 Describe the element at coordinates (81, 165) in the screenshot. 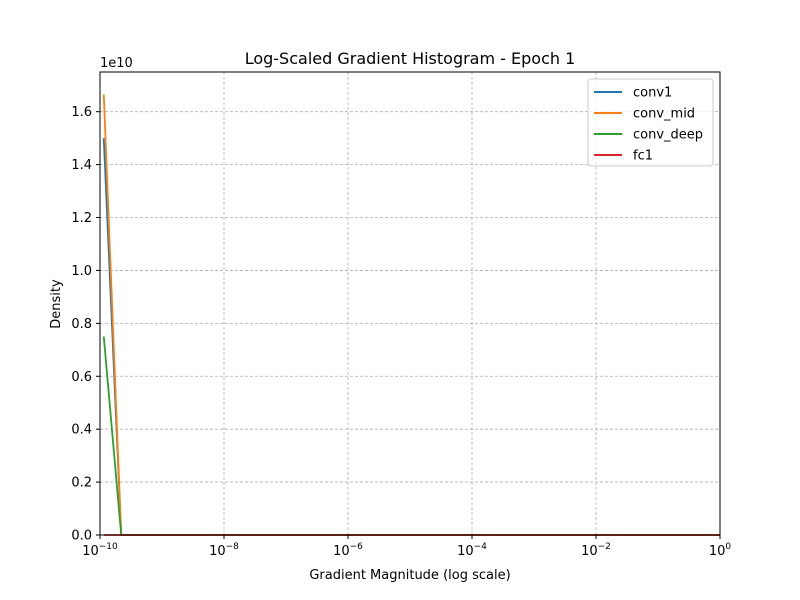

I see `y-tick-label: 1.4` at that location.